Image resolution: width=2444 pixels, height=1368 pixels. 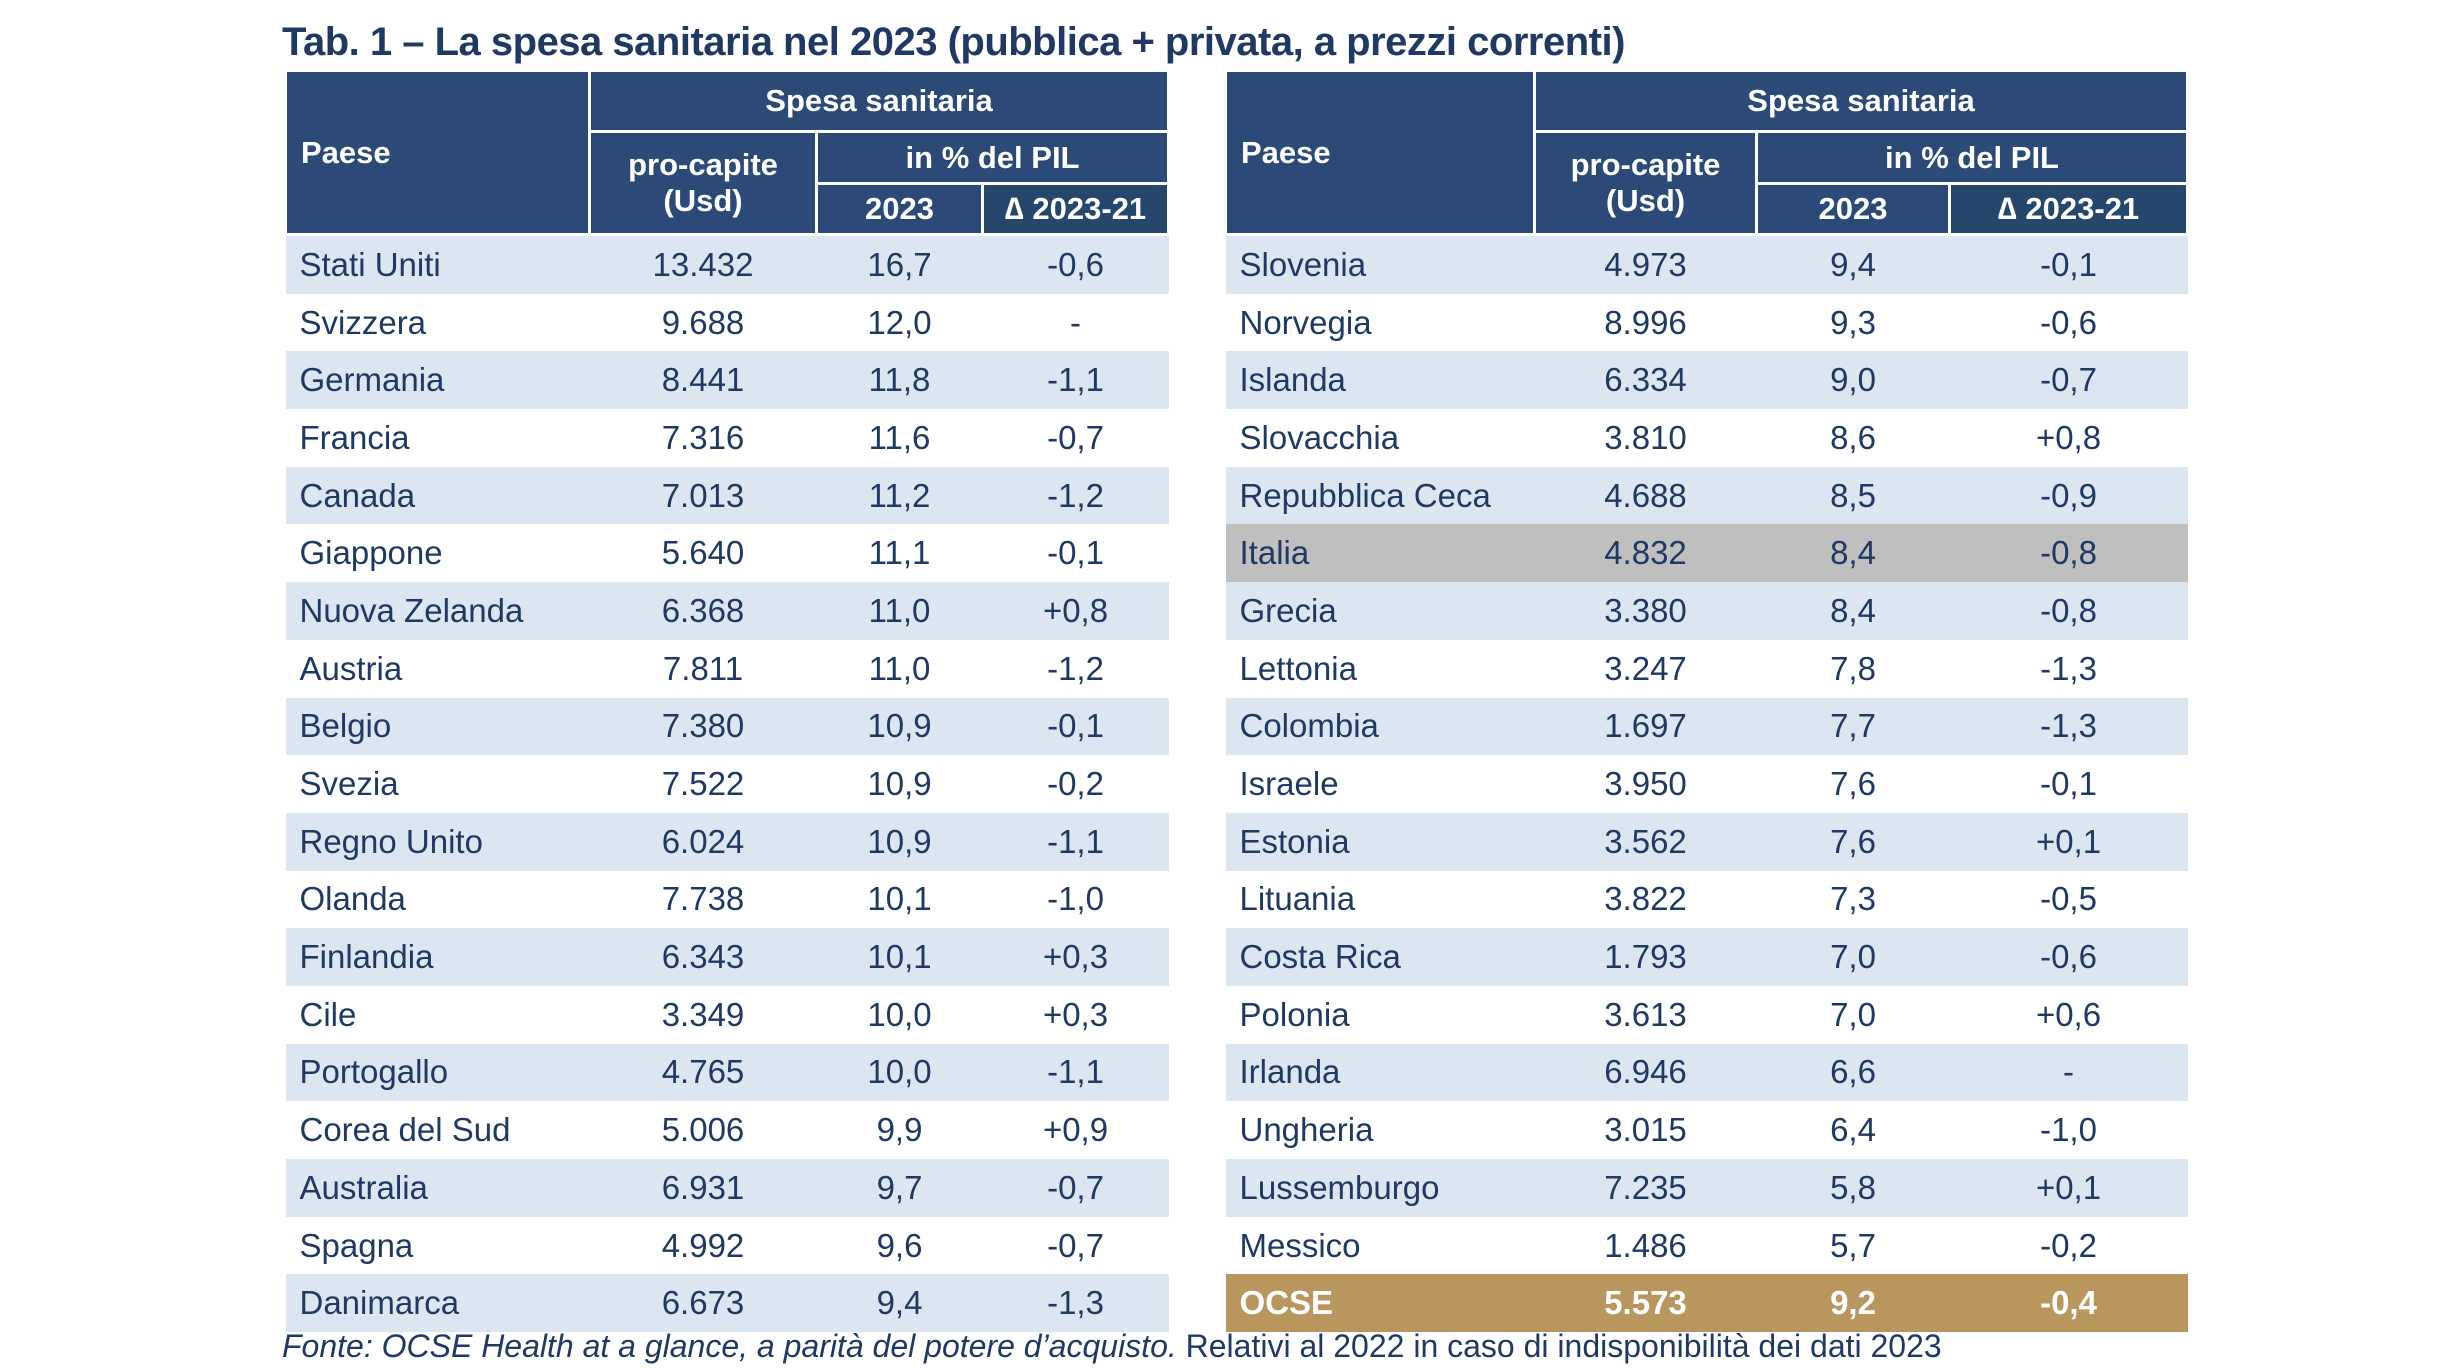 What do you see at coordinates (1319, 437) in the screenshot?
I see `country-cell: Slovacchia` at bounding box center [1319, 437].